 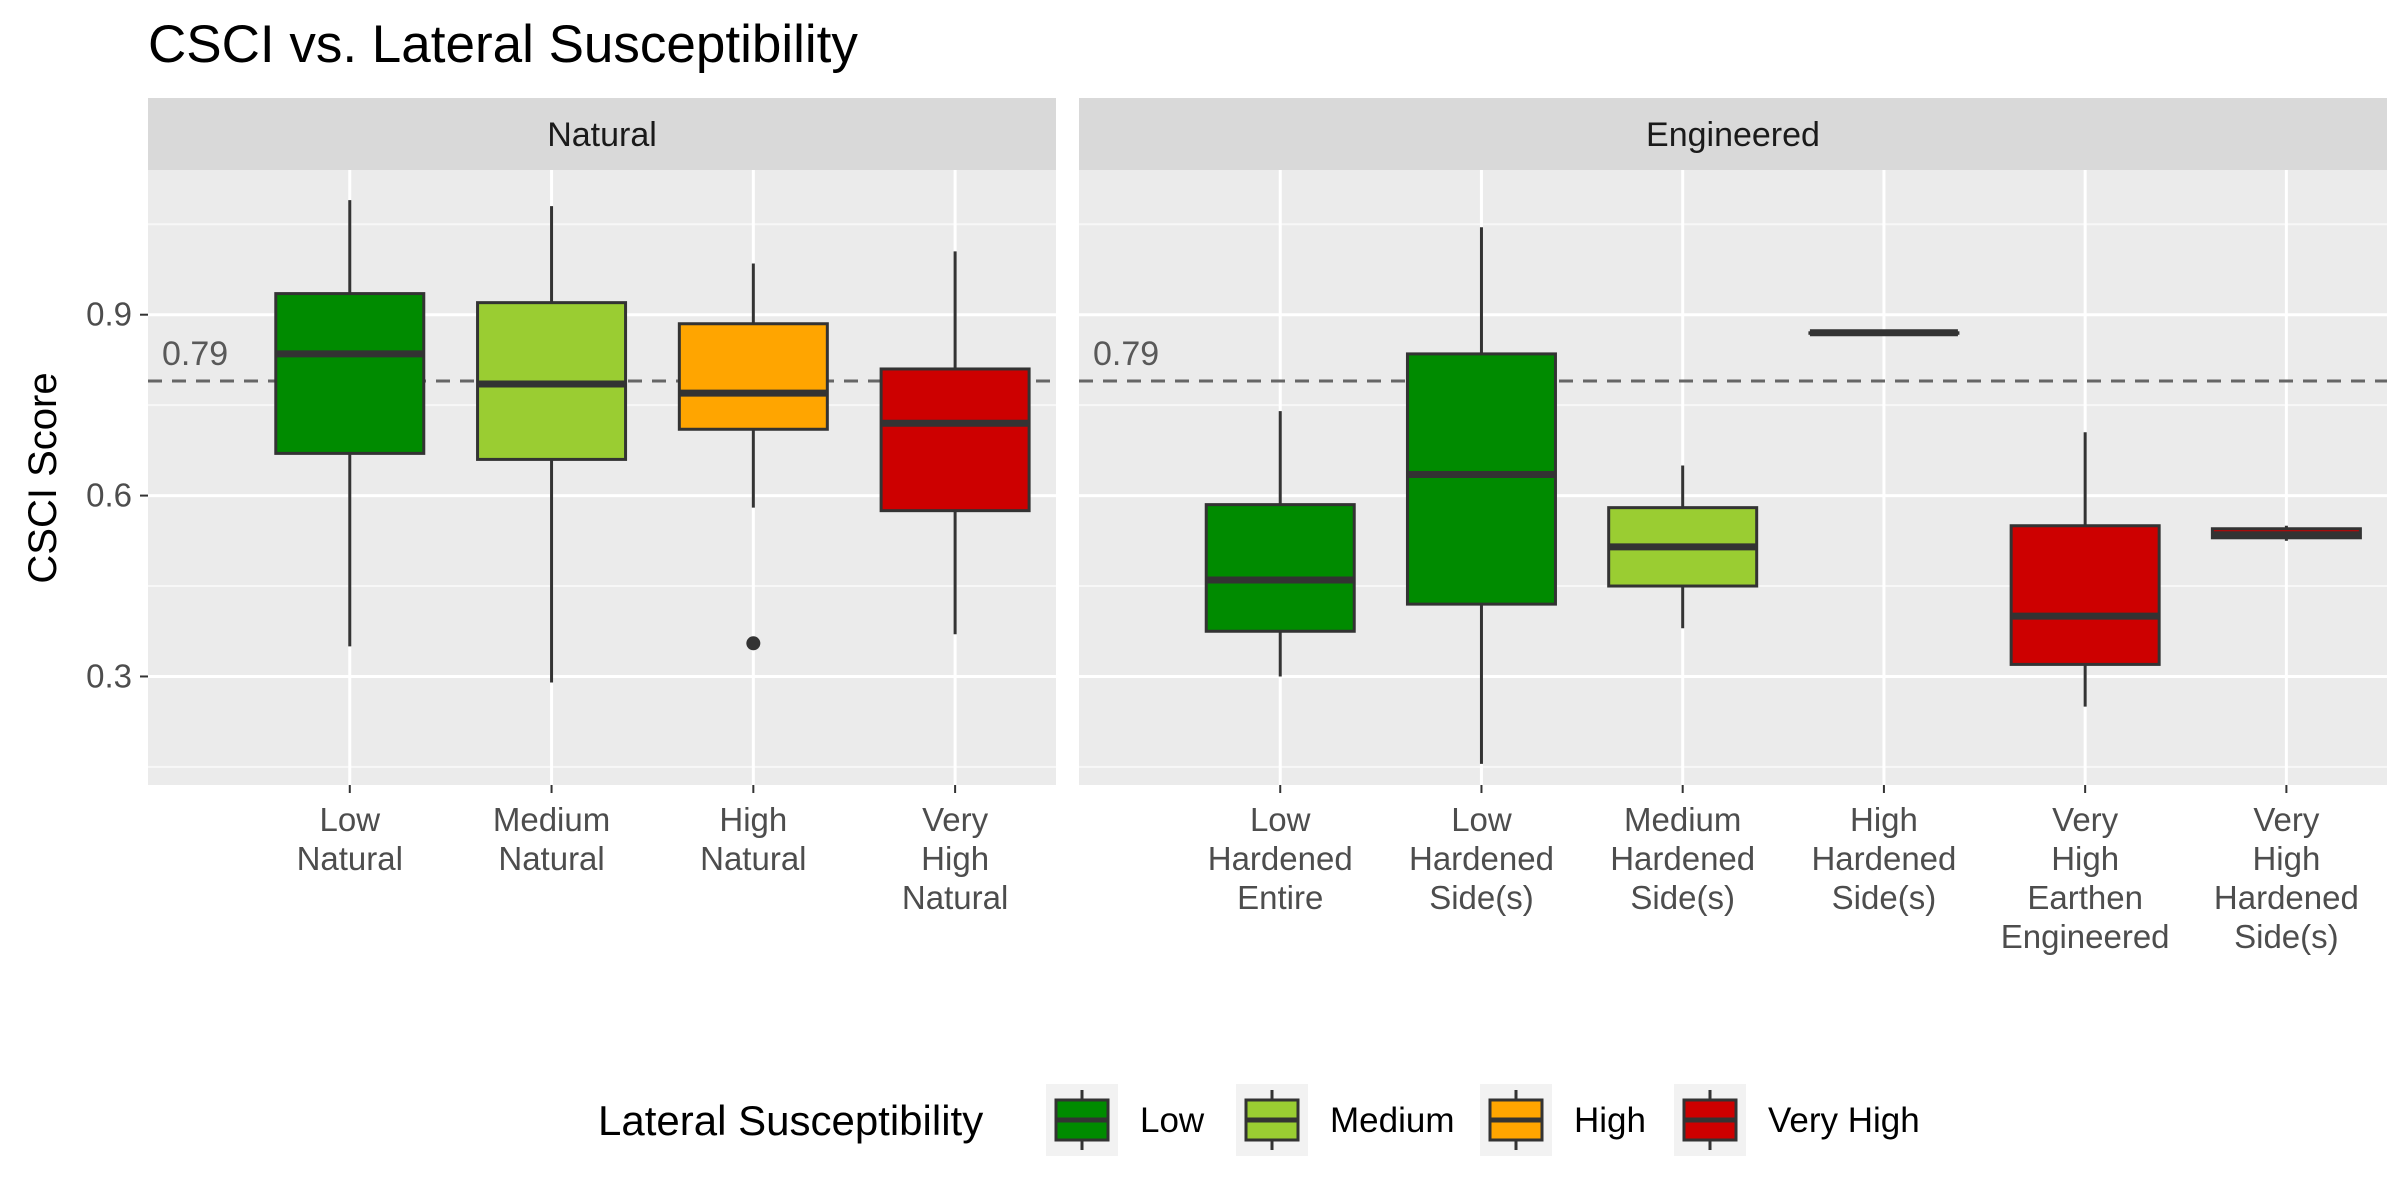 I want to click on outlier-point, so click(x=753, y=643).